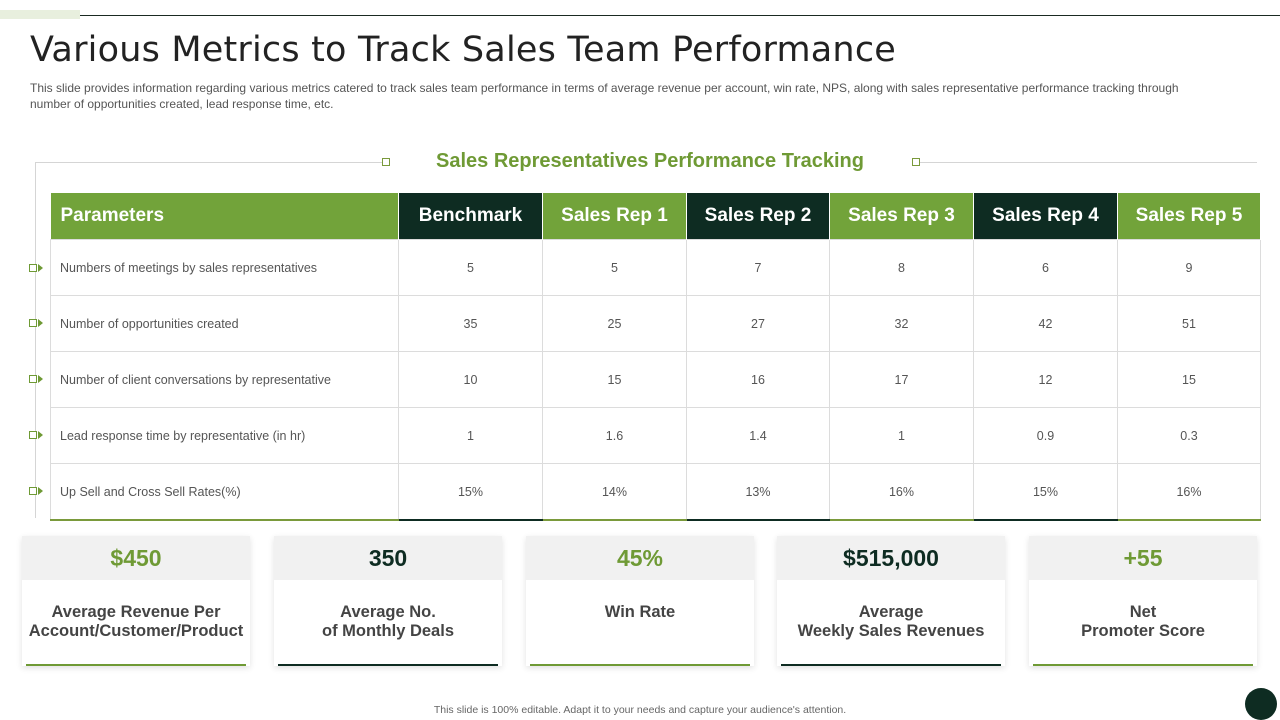 The width and height of the screenshot is (1280, 720). Describe the element at coordinates (758, 323) in the screenshot. I see `table-cell: 27` at that location.